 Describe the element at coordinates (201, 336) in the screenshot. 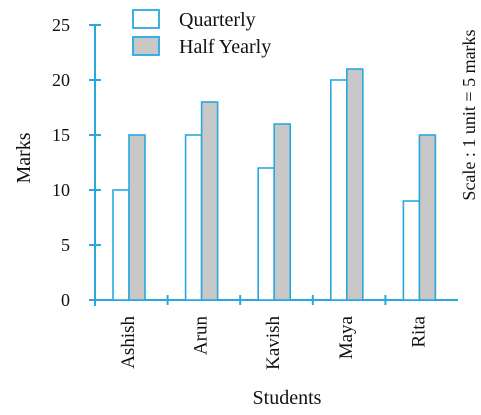

I see `x-category-label: Arun` at that location.